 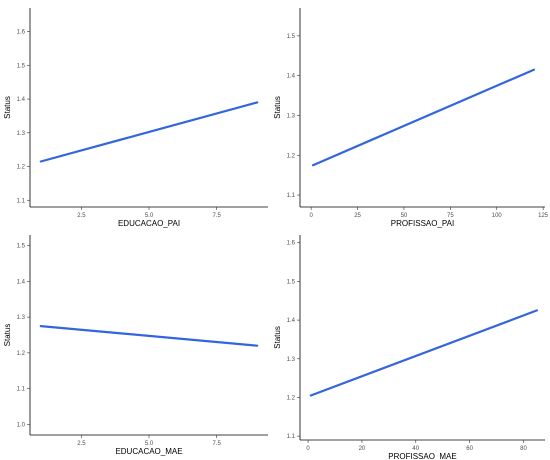 I want to click on panel-educacao-mae-y-tick-label: 1.4, so click(x=21, y=282).